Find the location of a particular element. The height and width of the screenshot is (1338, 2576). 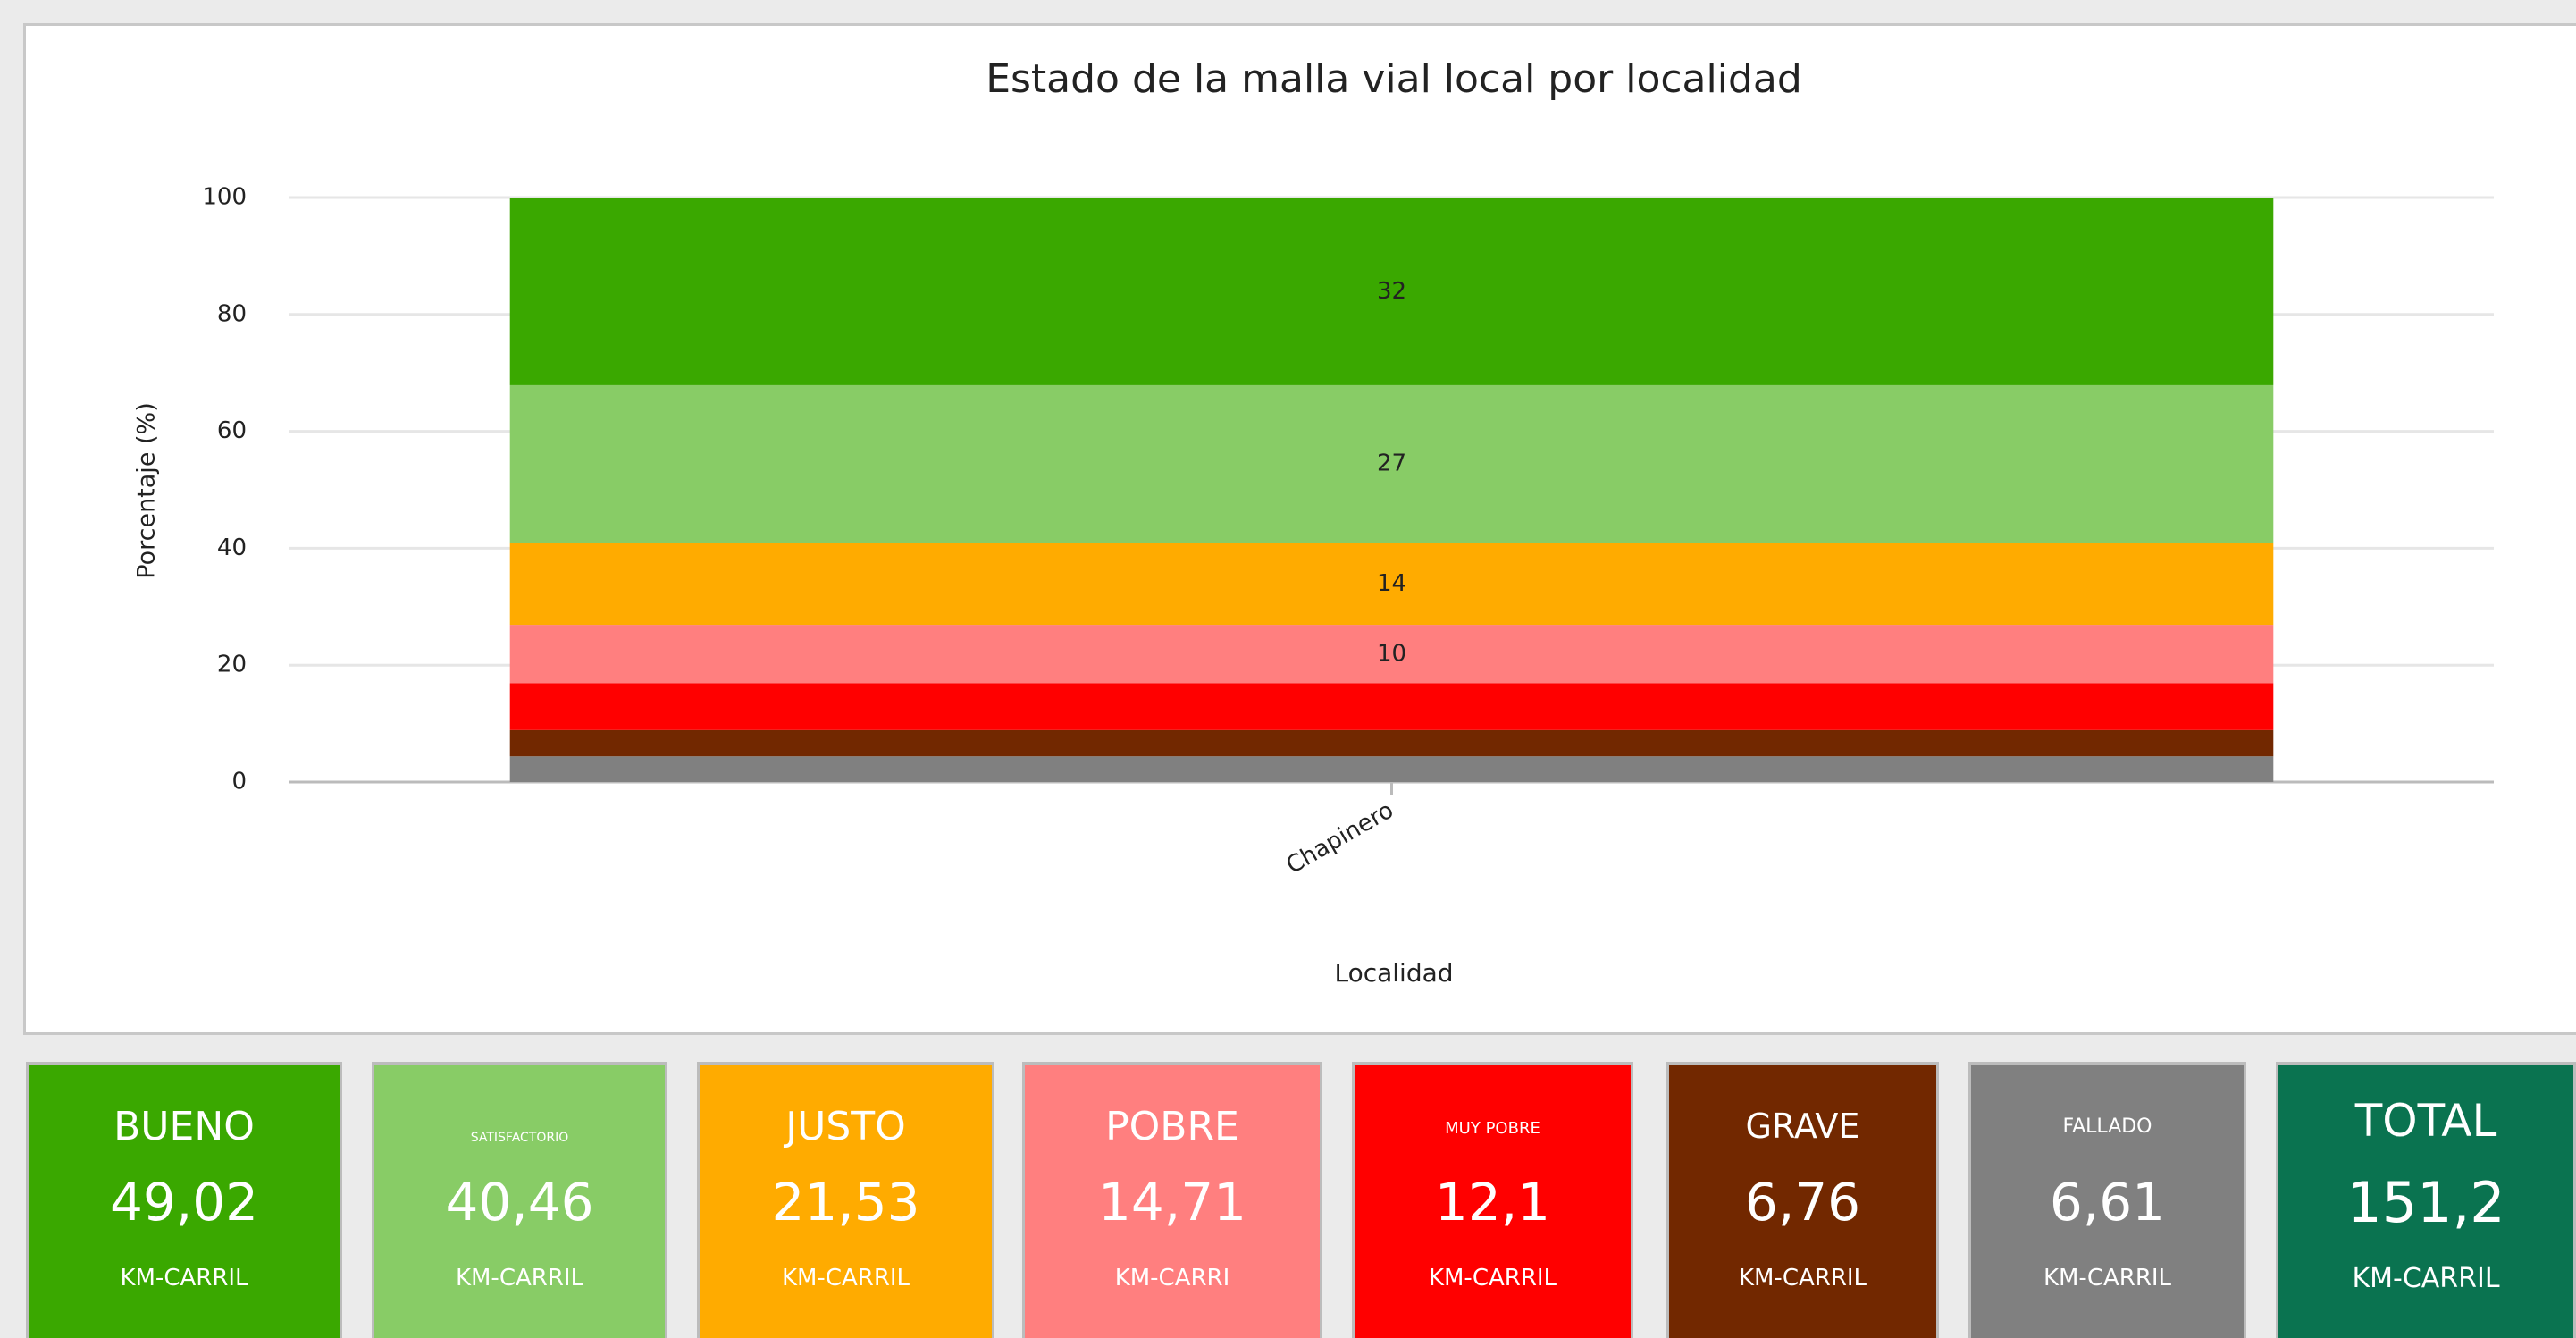

card-value: 14,71 is located at coordinates (1172, 1202).